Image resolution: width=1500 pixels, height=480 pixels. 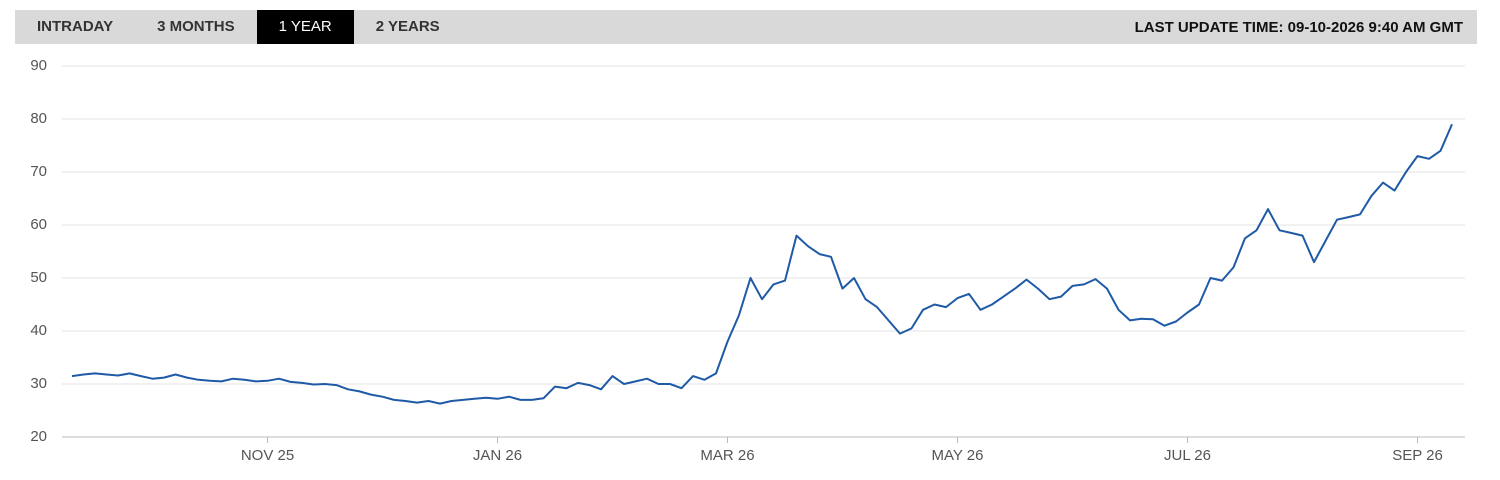 I want to click on x-tick-label: JAN 26, so click(x=497, y=455).